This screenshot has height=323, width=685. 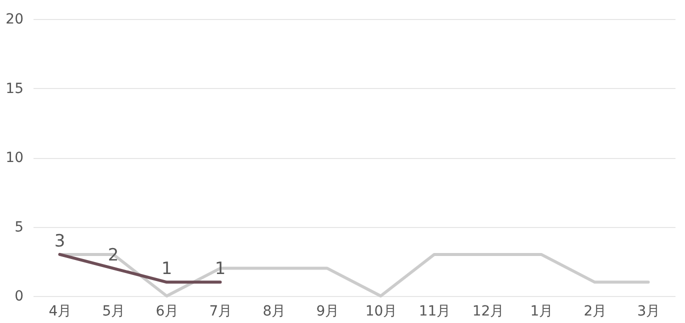 What do you see at coordinates (328, 312) in the screenshot?
I see `x-tick-label: 9月` at bounding box center [328, 312].